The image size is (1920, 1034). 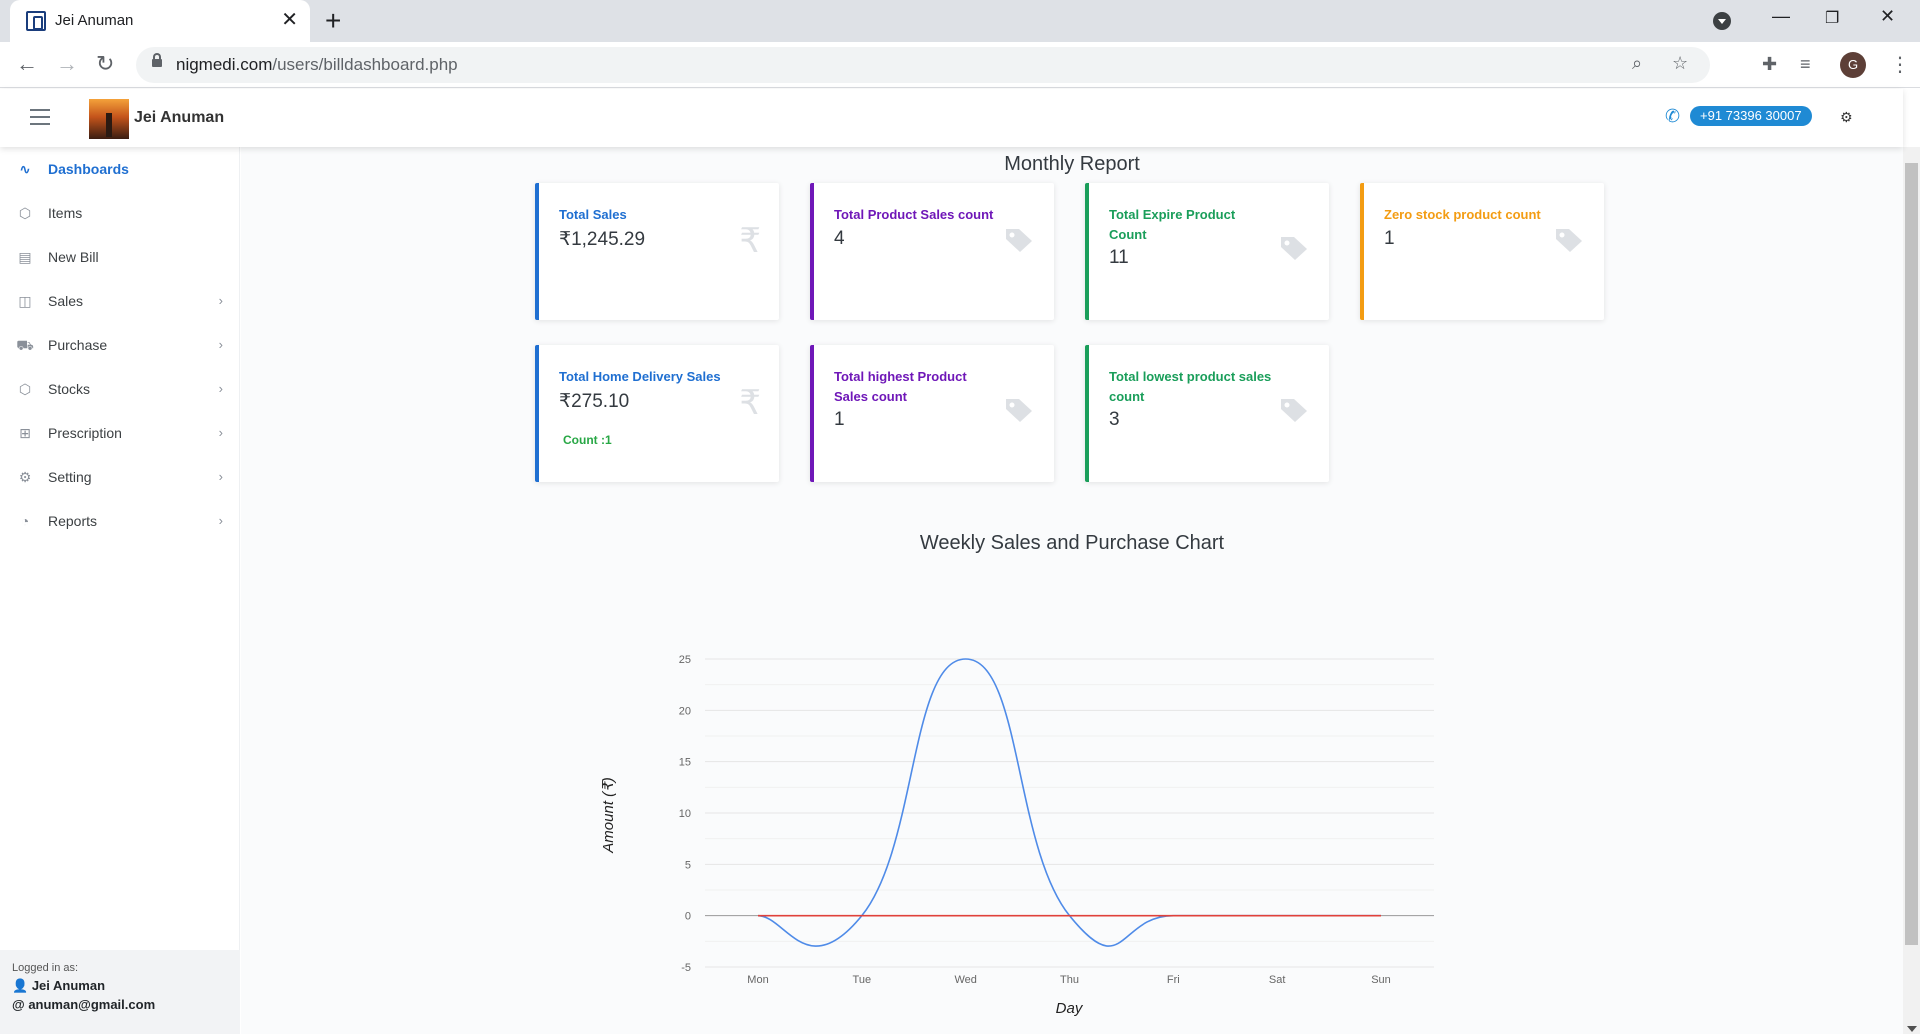 What do you see at coordinates (289, 20) in the screenshot?
I see `close-icon: ✕` at bounding box center [289, 20].